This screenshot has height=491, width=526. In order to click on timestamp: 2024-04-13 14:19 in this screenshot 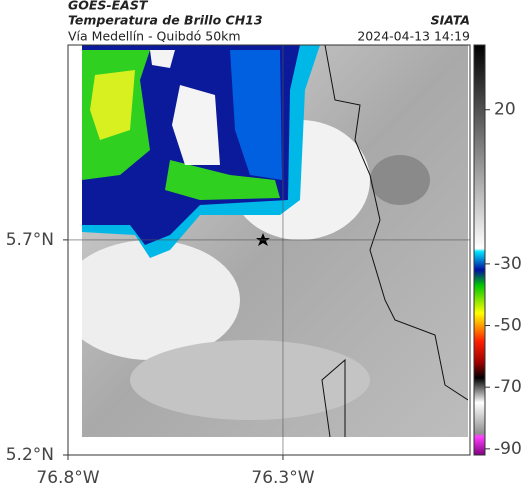, I will do `click(413, 36)`.